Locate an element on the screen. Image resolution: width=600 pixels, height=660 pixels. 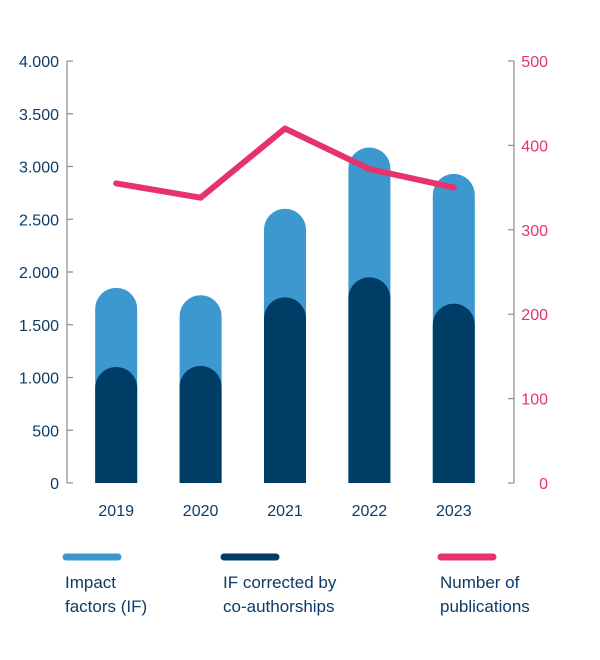
x-tick-label-2023: 2023 is located at coordinates (454, 511).